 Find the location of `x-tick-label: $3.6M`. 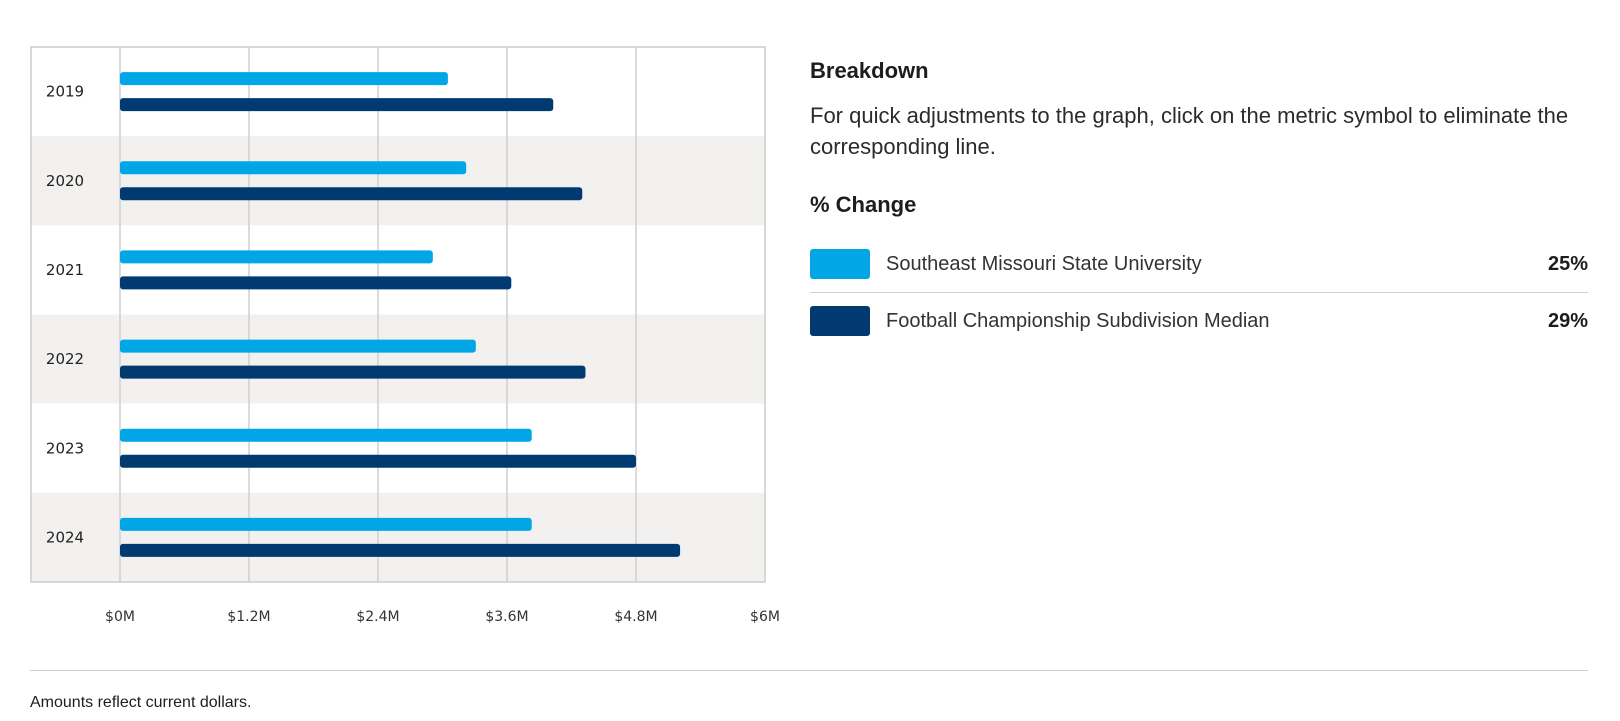

x-tick-label: $3.6M is located at coordinates (506, 617).